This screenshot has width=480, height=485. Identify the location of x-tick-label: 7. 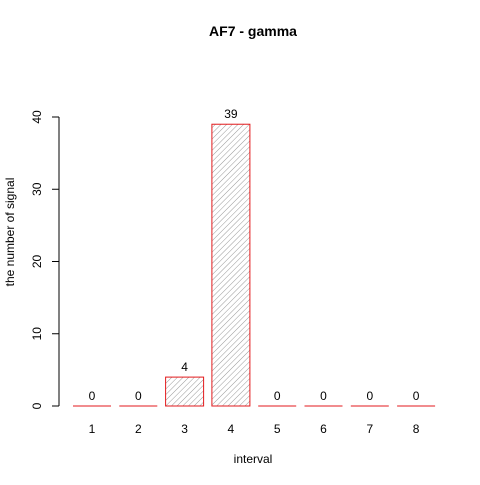
(369, 429).